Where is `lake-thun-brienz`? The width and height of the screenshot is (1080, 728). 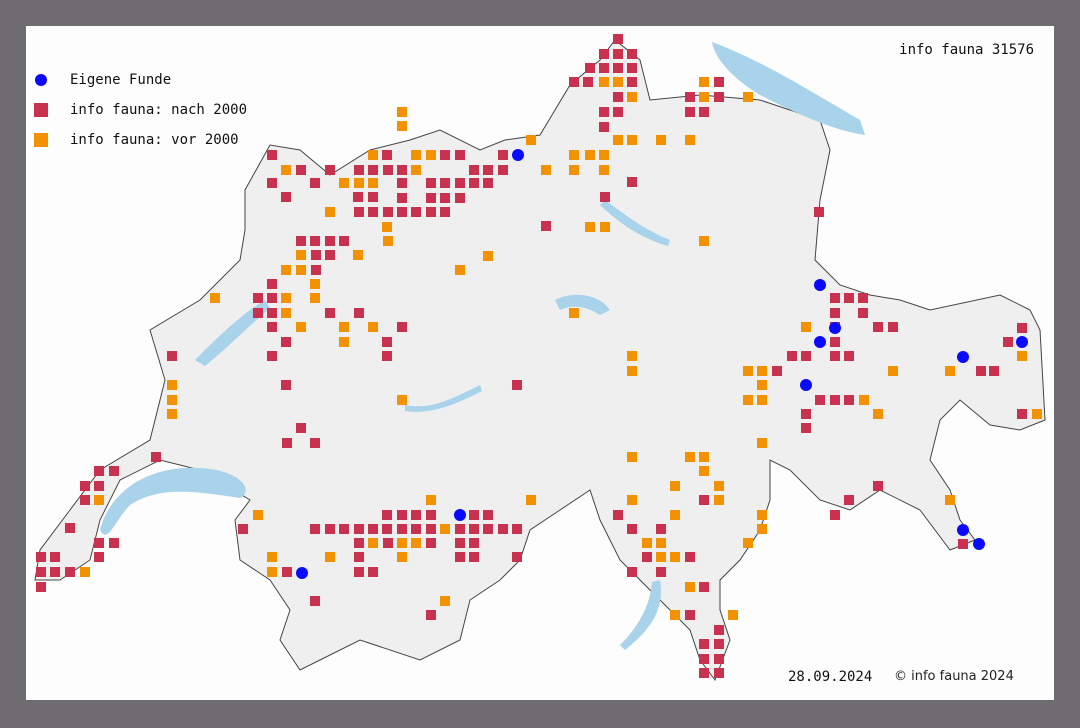
lake-thun-brienz is located at coordinates (443, 398).